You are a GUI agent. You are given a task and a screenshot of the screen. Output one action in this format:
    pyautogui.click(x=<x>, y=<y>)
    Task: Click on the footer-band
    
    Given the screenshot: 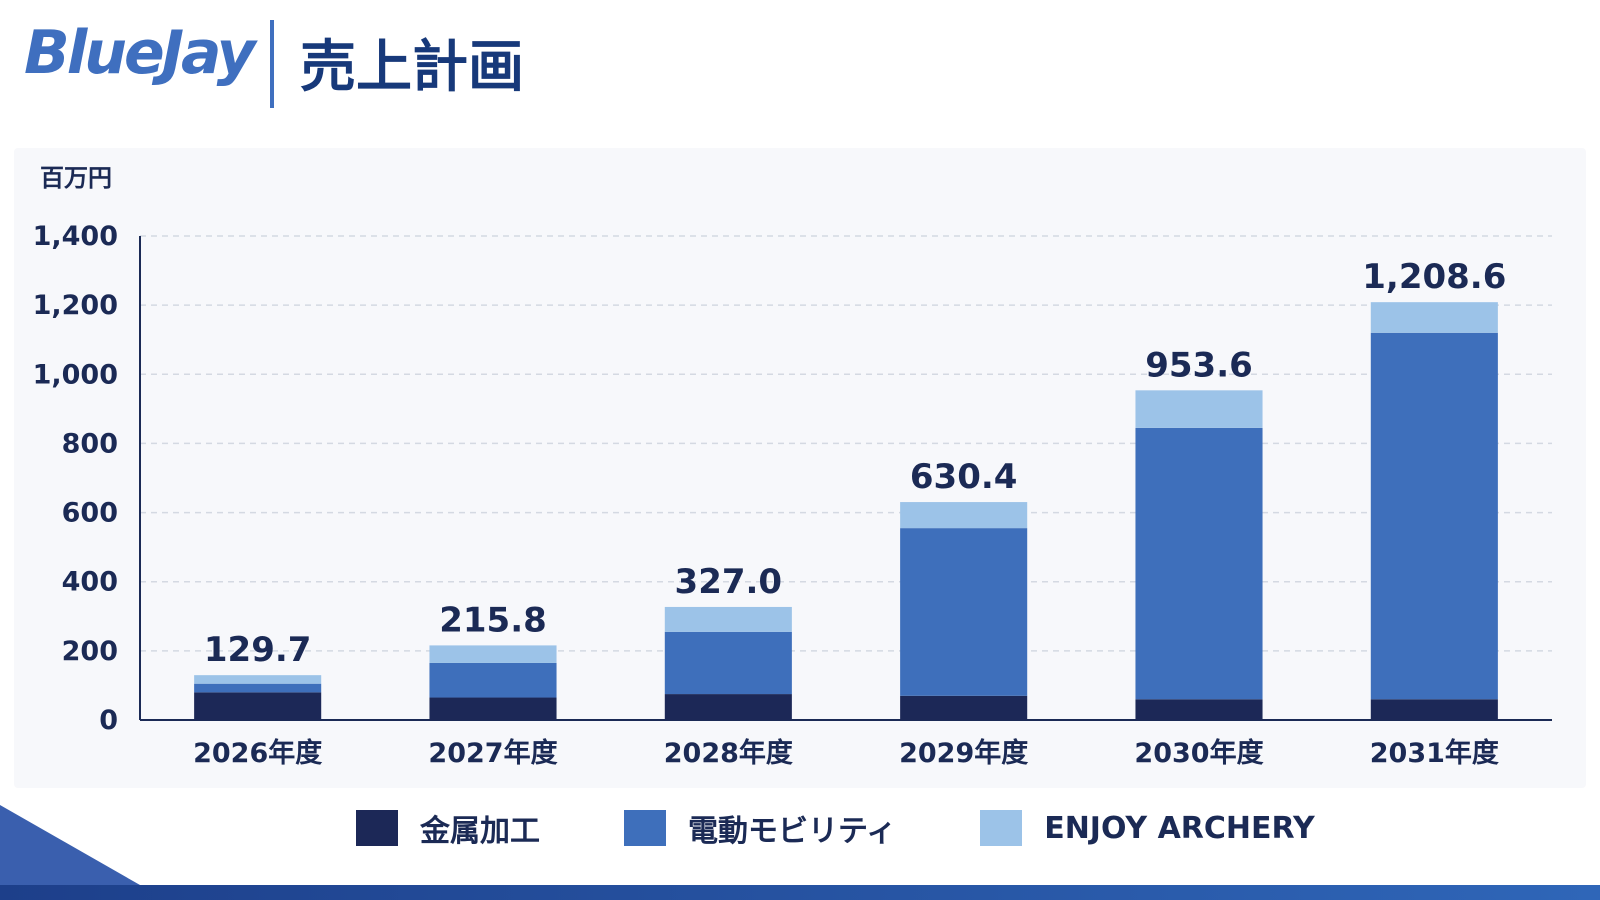 What is the action you would take?
    pyautogui.click(x=800, y=892)
    